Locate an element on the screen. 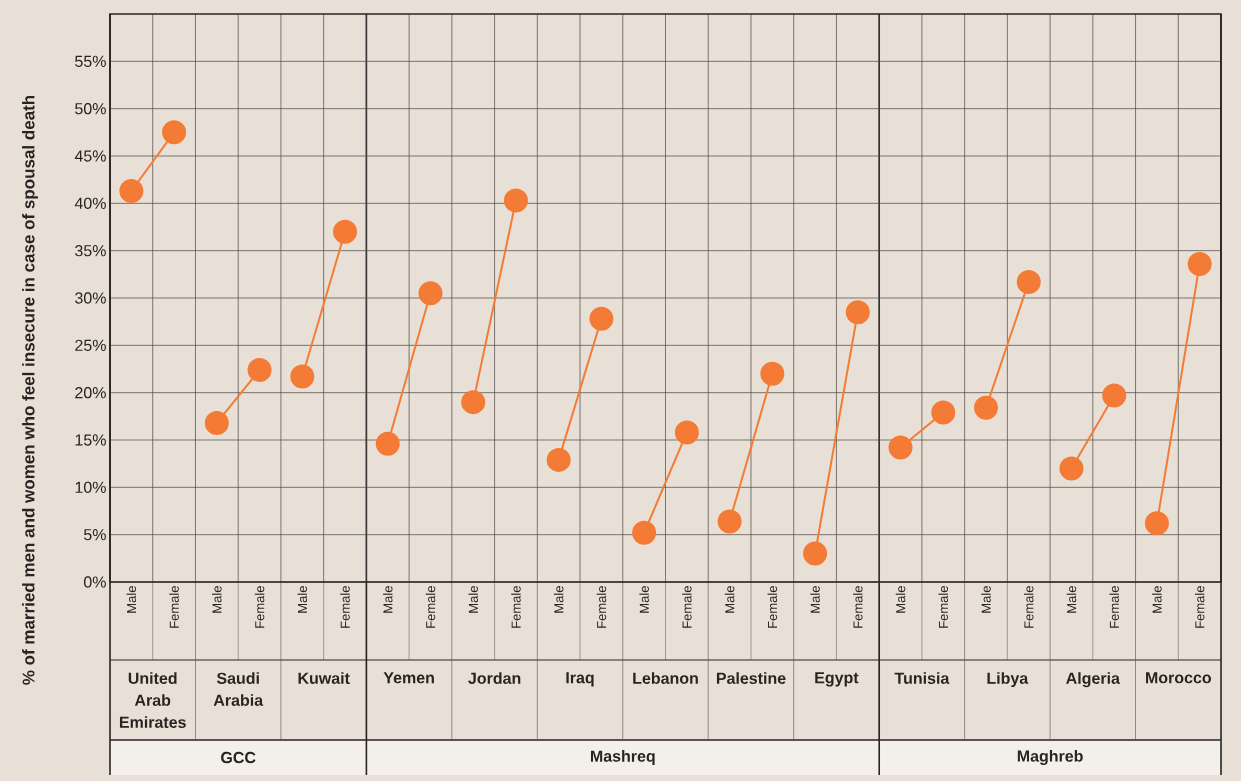  text: Mashreq is located at coordinates (622, 757).